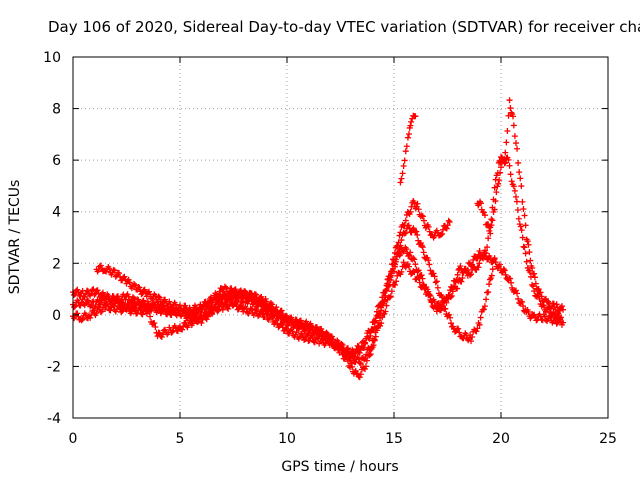 The height and width of the screenshot is (480, 640). Describe the element at coordinates (608, 439) in the screenshot. I see `x-tick-label: 25` at that location.